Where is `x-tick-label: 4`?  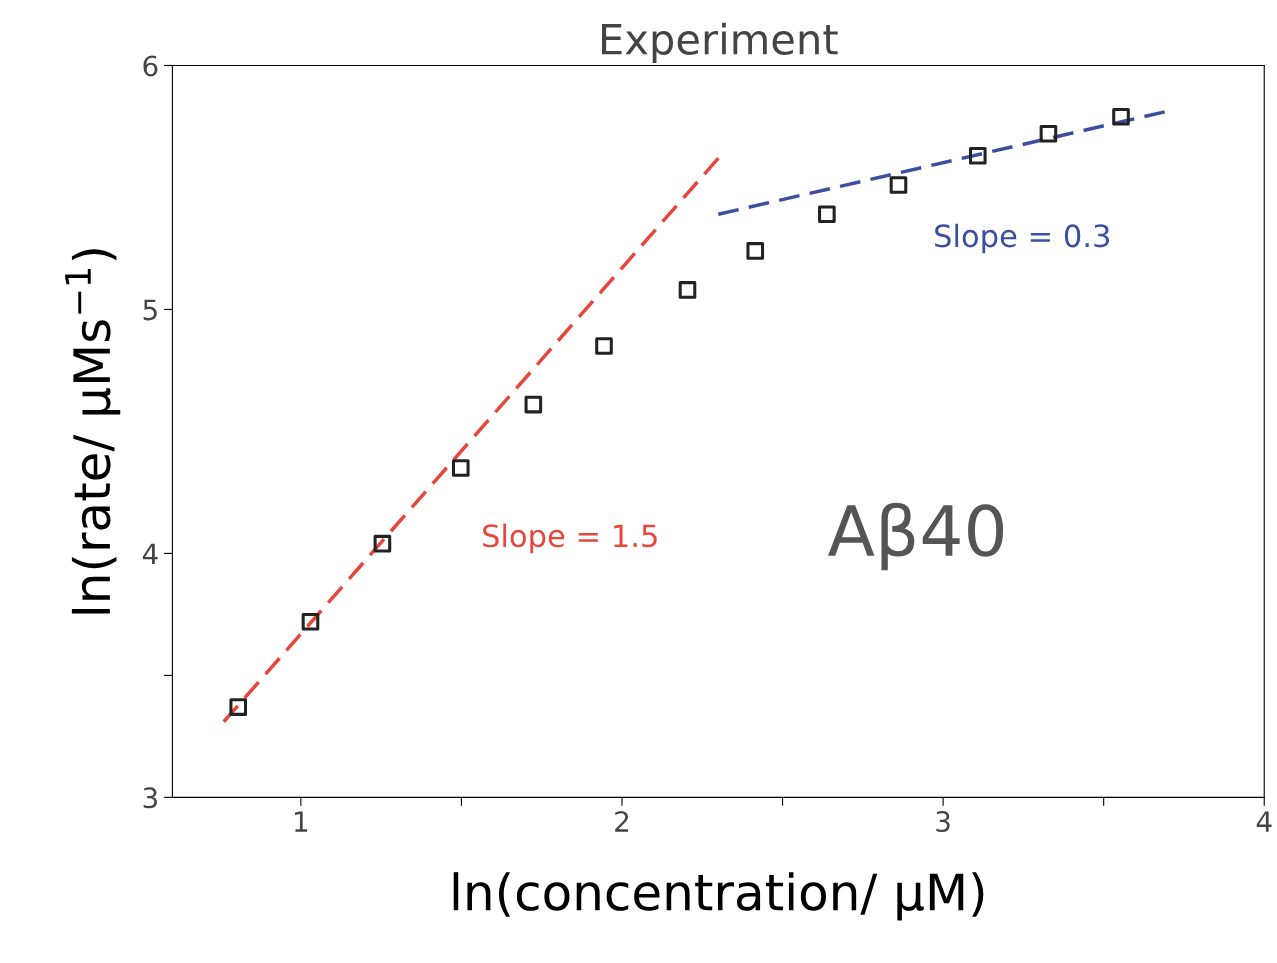
x-tick-label: 4 is located at coordinates (1264, 821).